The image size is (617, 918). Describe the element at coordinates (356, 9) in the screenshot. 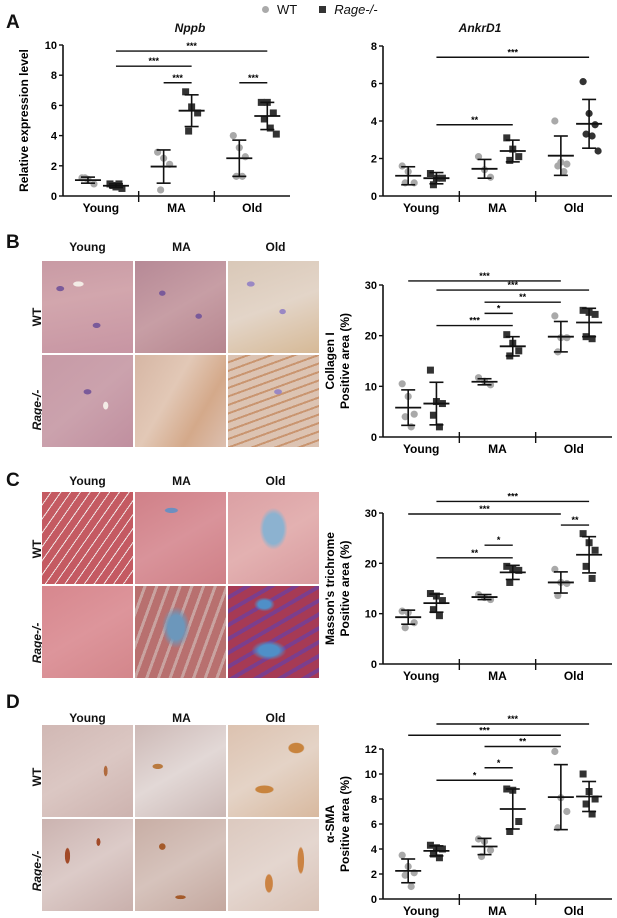

I see `legend-label-rage: Rage-/-` at that location.